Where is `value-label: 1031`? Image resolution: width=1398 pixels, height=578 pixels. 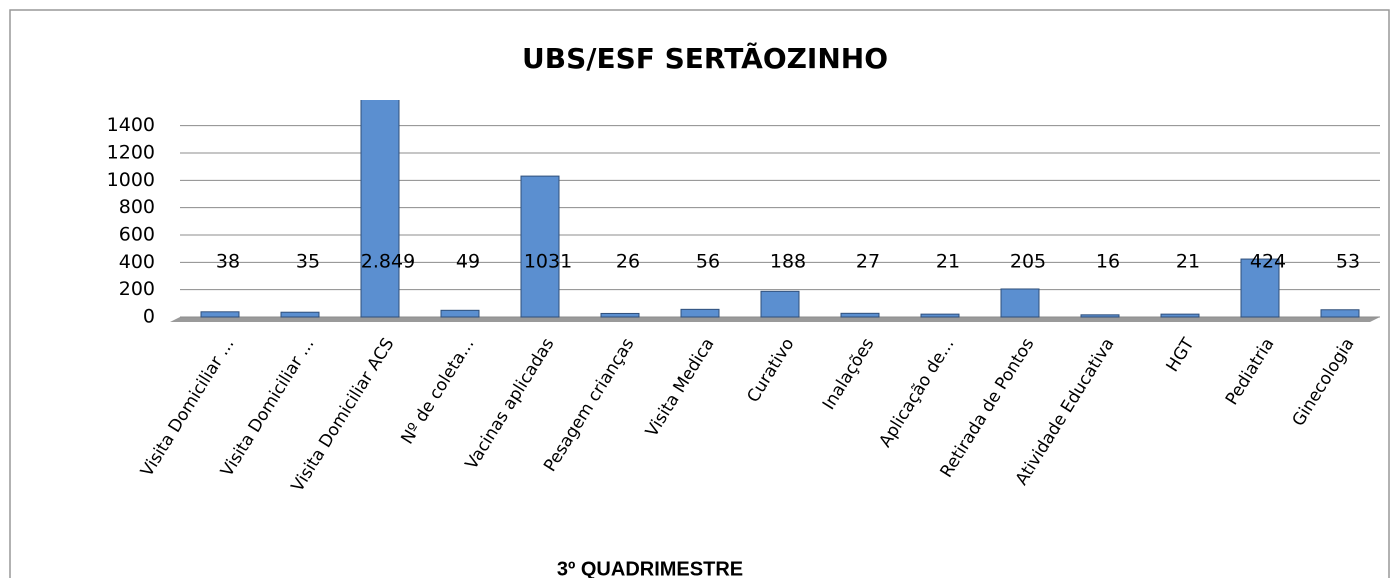
value-label: 1031 is located at coordinates (548, 262).